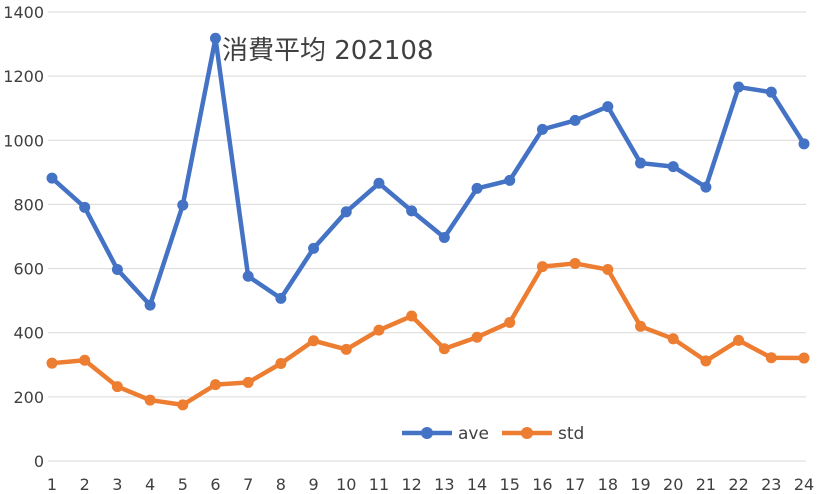  I want to click on y-tick-label: 1400, so click(23, 12).